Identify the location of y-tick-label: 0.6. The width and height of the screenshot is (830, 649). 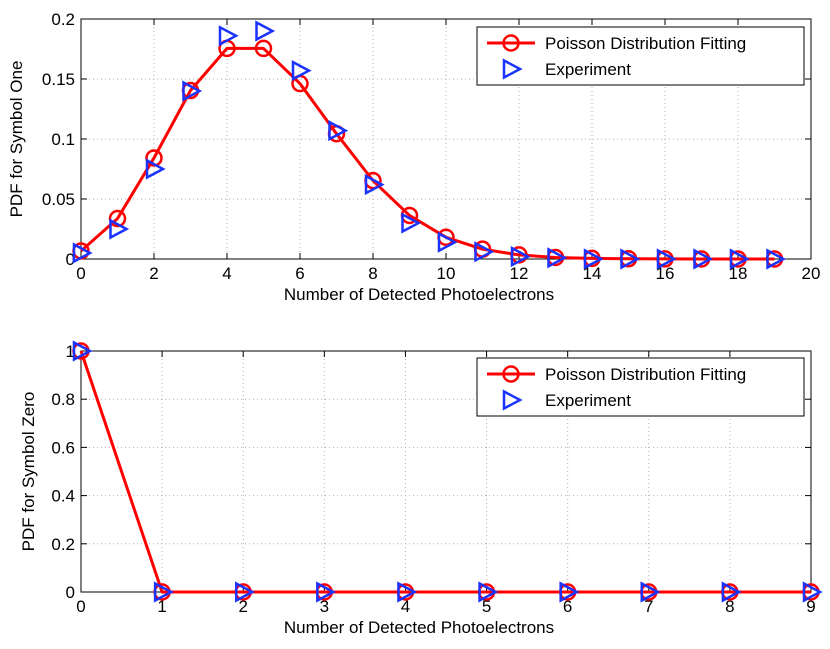
(63, 447).